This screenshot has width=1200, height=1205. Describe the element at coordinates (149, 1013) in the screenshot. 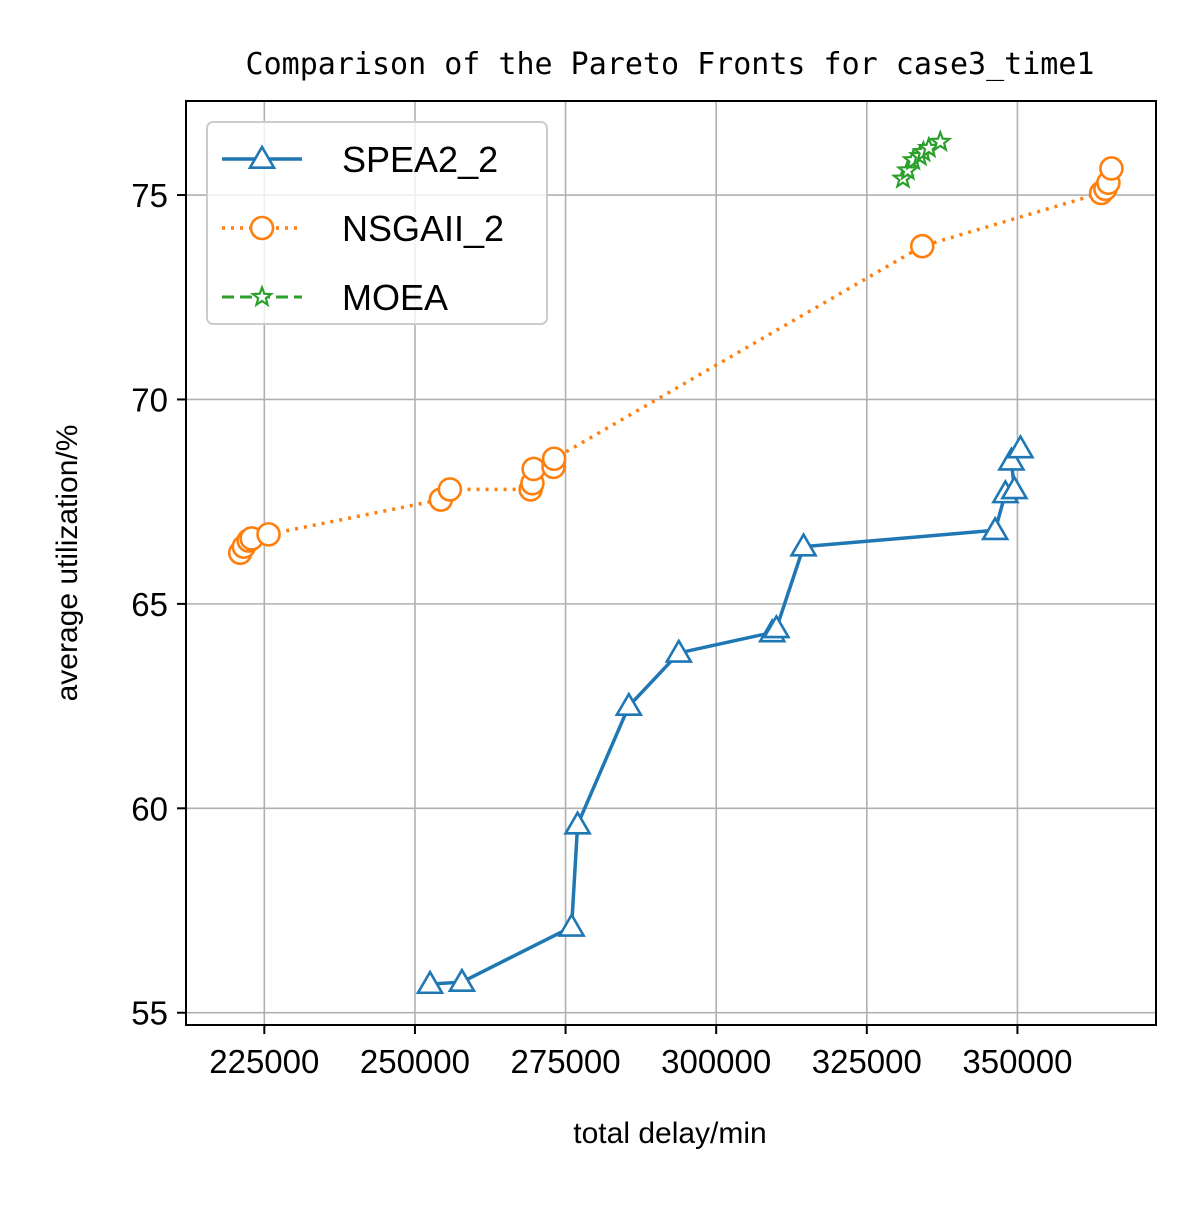

I see `y-tick-label: 55` at that location.